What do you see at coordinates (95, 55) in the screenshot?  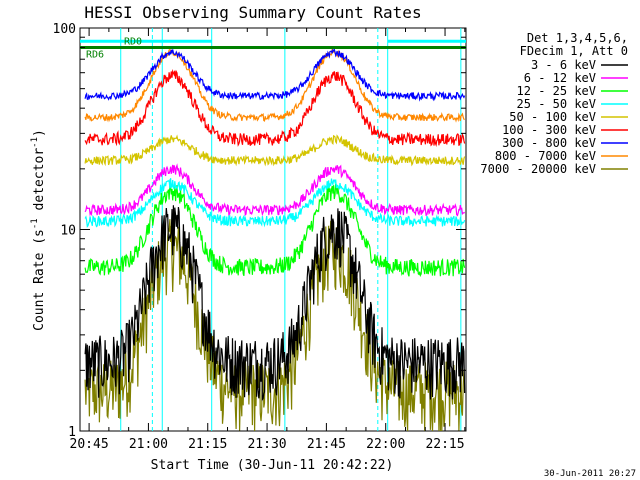 I see `flag-label: RD6` at bounding box center [95, 55].